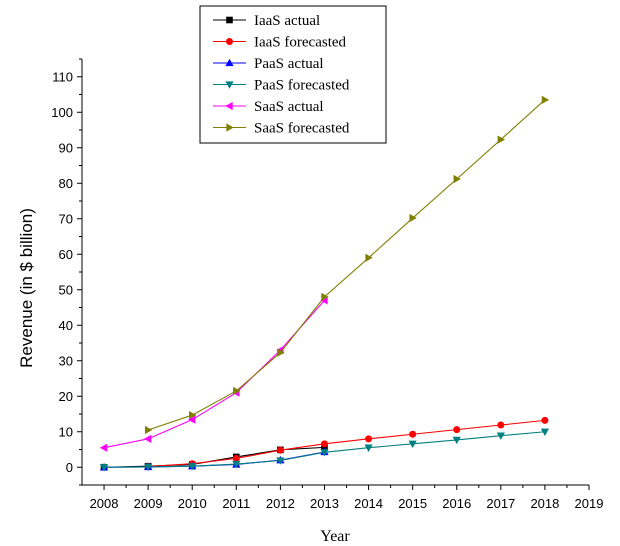  I want to click on legend-label: PaaS forecasted, so click(302, 86).